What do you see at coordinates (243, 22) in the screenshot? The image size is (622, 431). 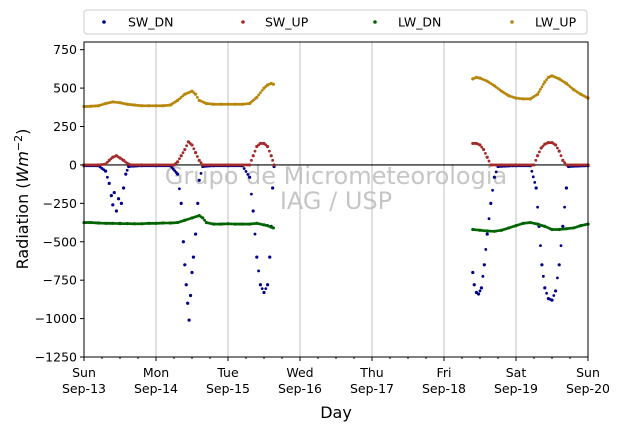 I see `legend-marker-sw-up` at bounding box center [243, 22].